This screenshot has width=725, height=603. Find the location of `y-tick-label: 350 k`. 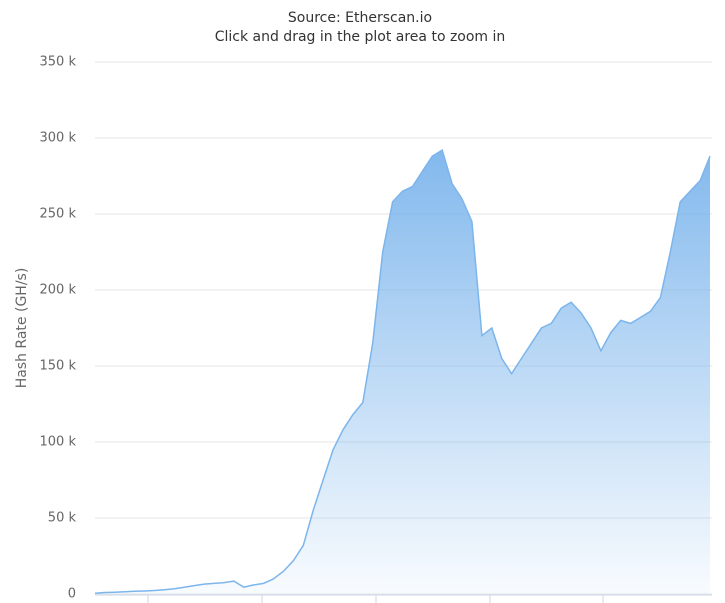

y-tick-label: 350 k is located at coordinates (58, 62).